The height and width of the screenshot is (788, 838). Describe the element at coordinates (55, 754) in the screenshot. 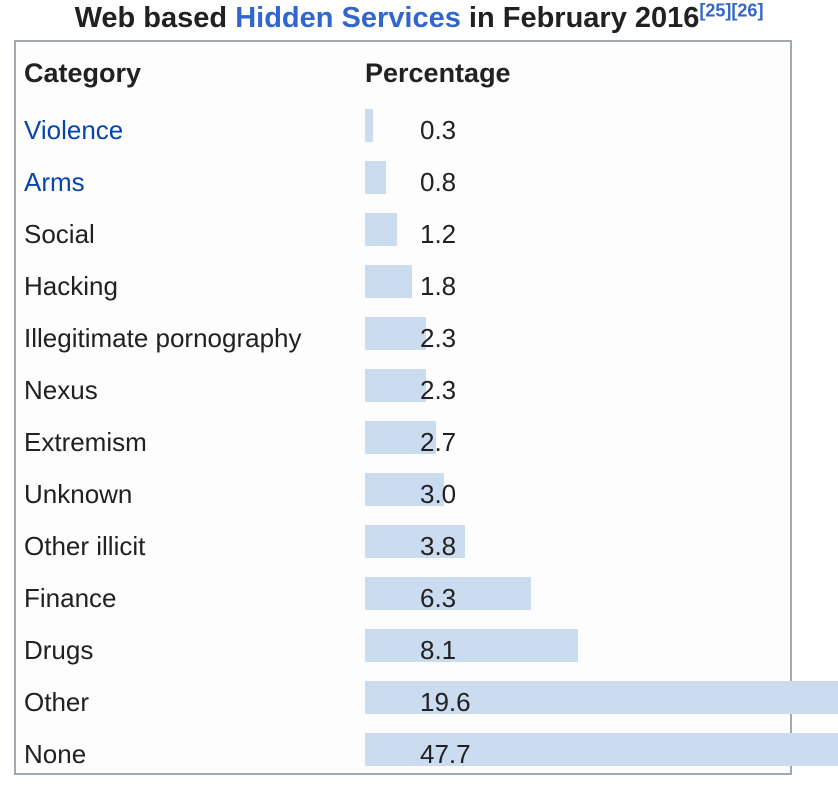

I see `category-label: None` at that location.